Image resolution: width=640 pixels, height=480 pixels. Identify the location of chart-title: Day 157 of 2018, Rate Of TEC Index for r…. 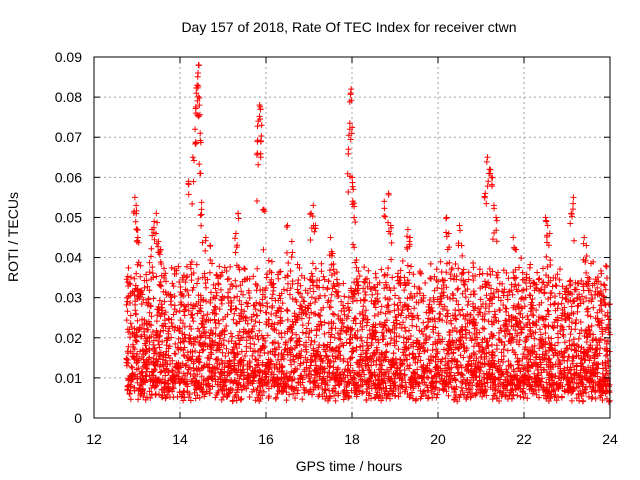
(348, 27).